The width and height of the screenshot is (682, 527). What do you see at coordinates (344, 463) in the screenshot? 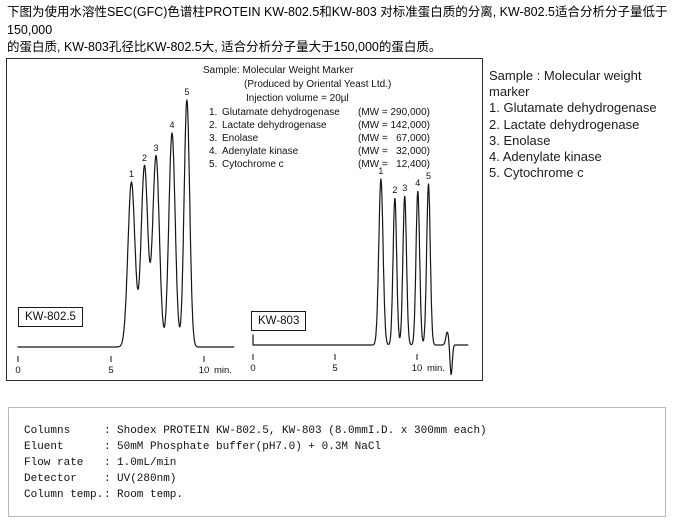
I see `condition-row: Flow rate : 1.0mL/min` at bounding box center [344, 463].